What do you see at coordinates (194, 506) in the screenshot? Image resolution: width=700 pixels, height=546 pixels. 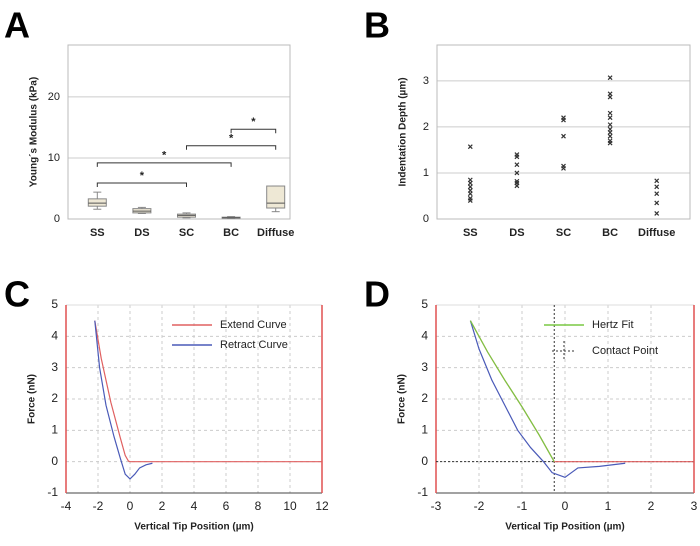 I see `x-tick-label: 4` at bounding box center [194, 506].